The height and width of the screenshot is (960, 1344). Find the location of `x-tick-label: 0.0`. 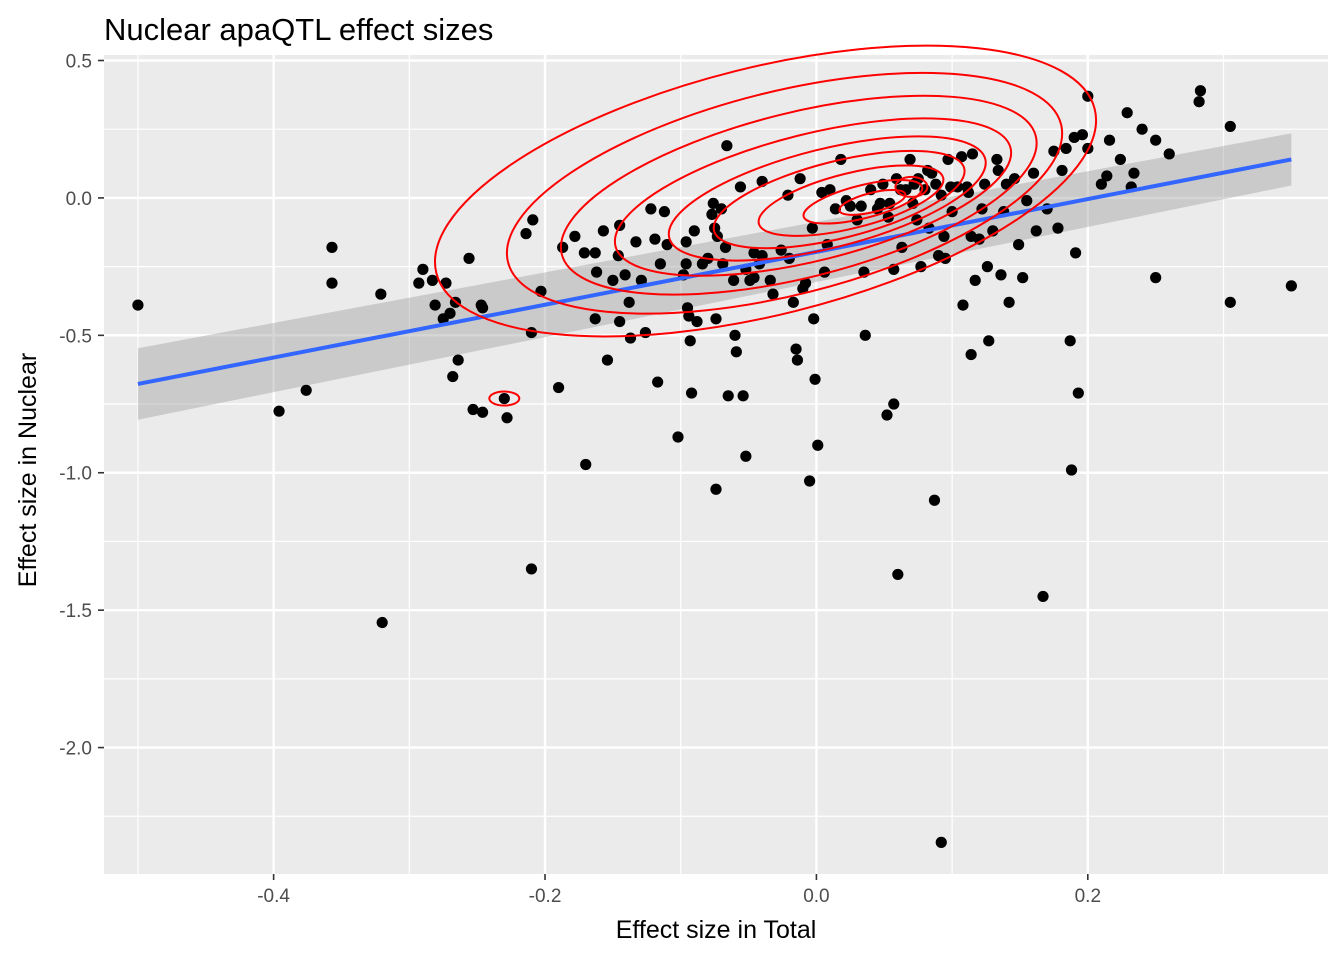

x-tick-label: 0.0 is located at coordinates (816, 896).